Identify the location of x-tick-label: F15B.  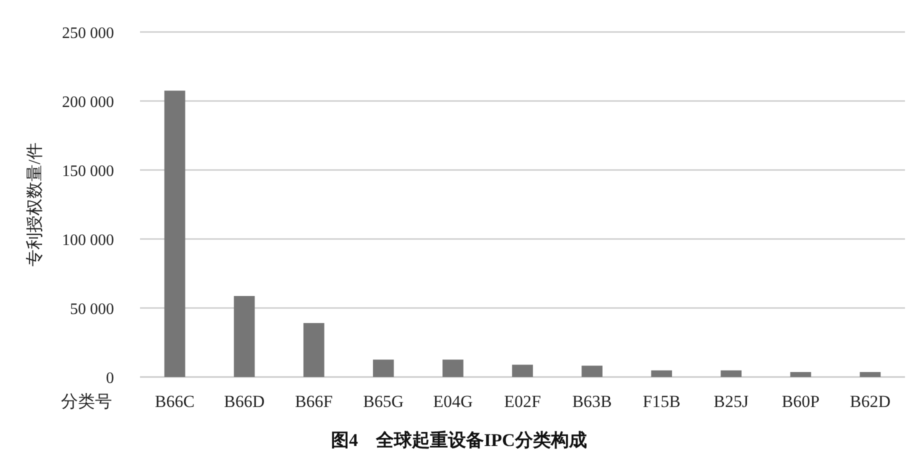
(661, 401).